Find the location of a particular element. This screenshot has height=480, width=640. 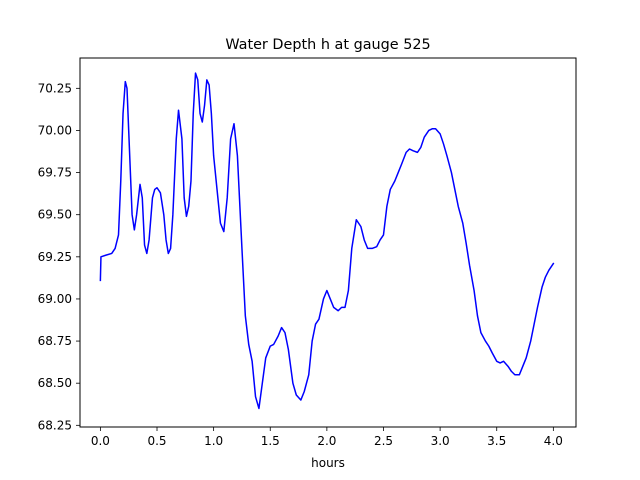

y-tick-label: 70.25 is located at coordinates (55, 88).